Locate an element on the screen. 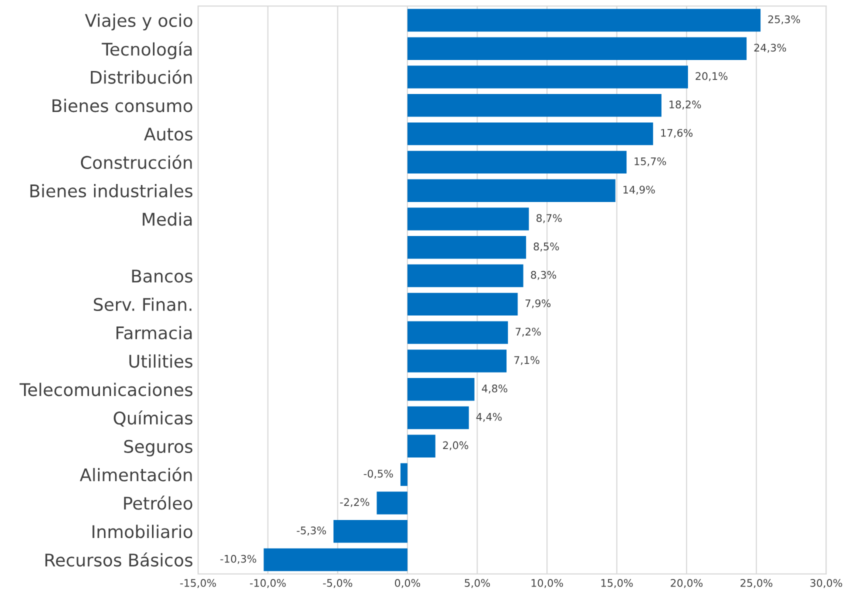 This screenshot has height=601, width=843. x-tick-label: 20,0% is located at coordinates (686, 583).